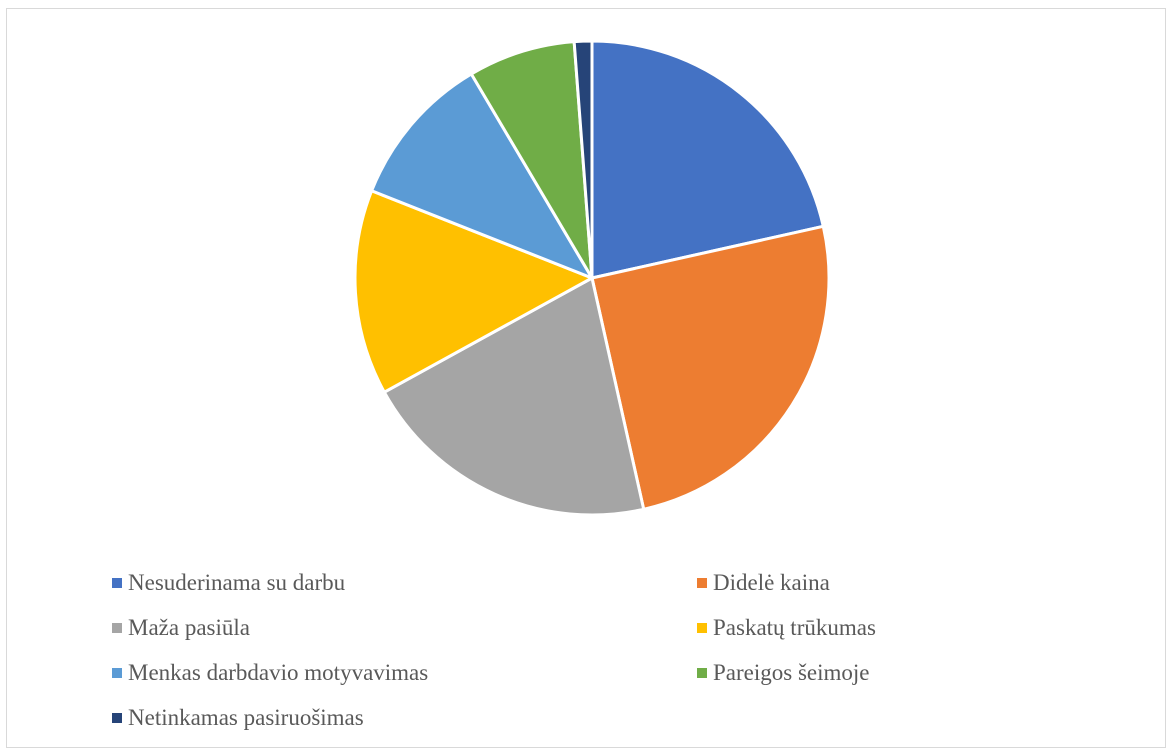 Image resolution: width=1168 pixels, height=748 pixels. I want to click on legend-label: Pareigos šeimoje, so click(791, 672).